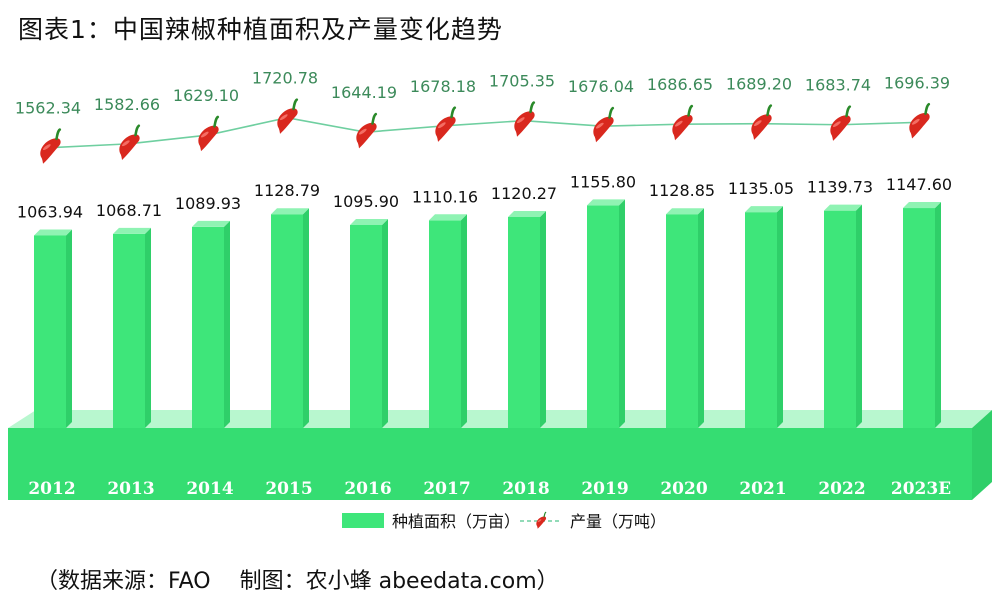  What do you see at coordinates (490, 464) in the screenshot?
I see `platform-front` at bounding box center [490, 464].